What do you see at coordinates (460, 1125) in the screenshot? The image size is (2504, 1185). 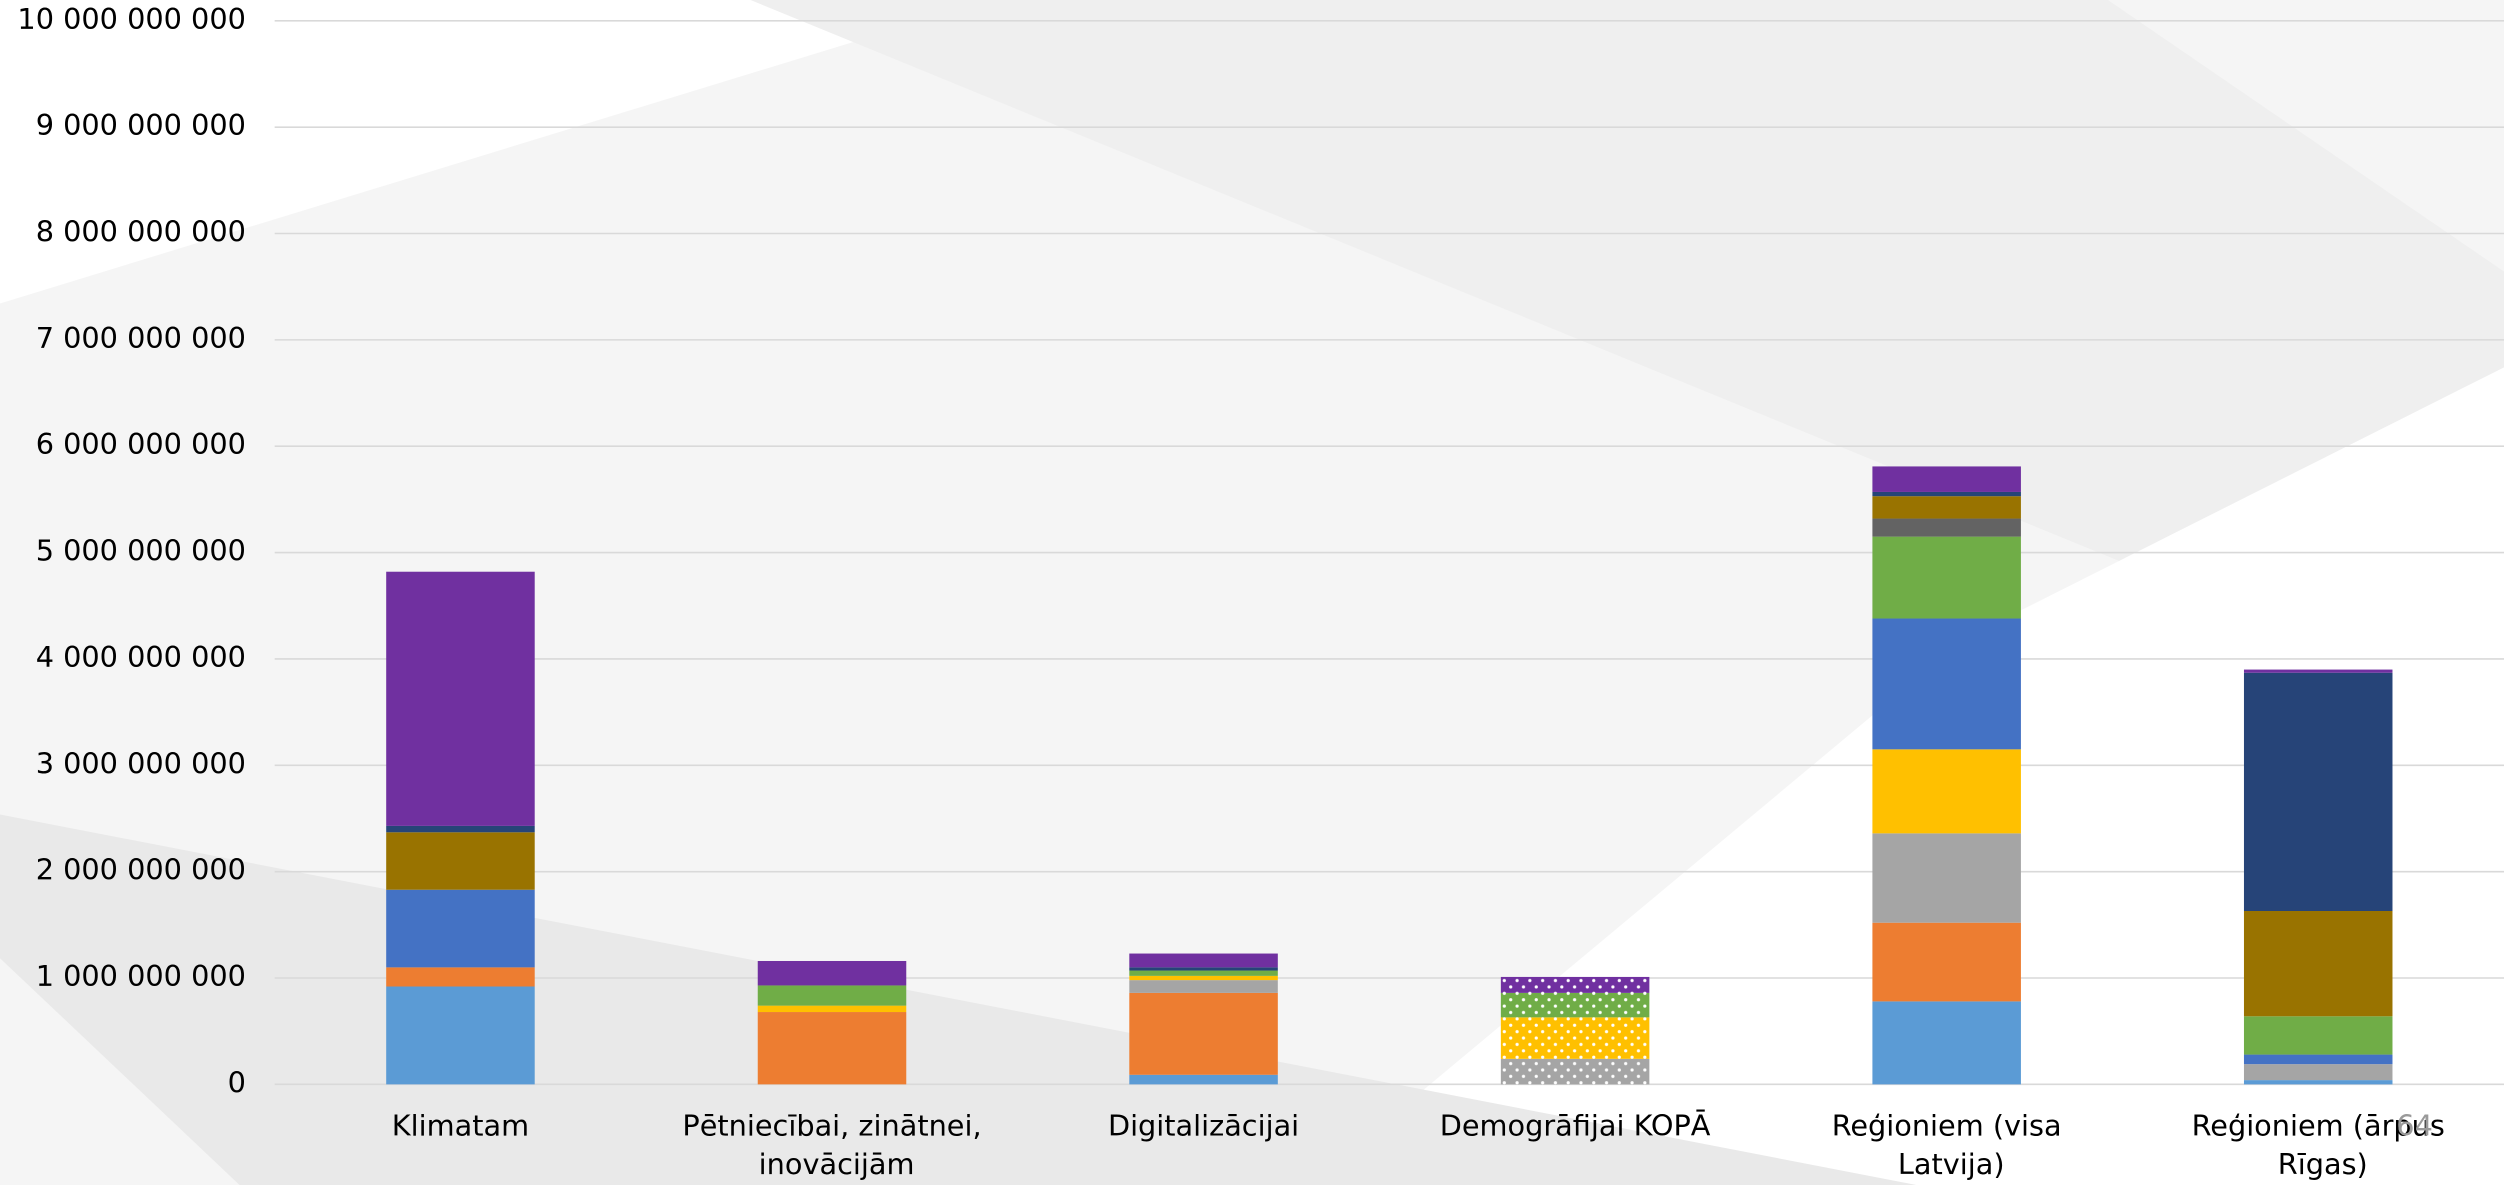 I see `x-tick-label: Klimatam` at bounding box center [460, 1125].